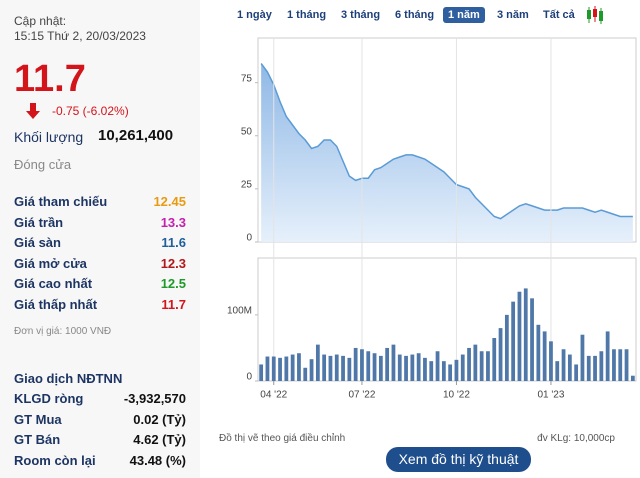  What do you see at coordinates (33, 111) in the screenshot?
I see `down-arrow` at bounding box center [33, 111].